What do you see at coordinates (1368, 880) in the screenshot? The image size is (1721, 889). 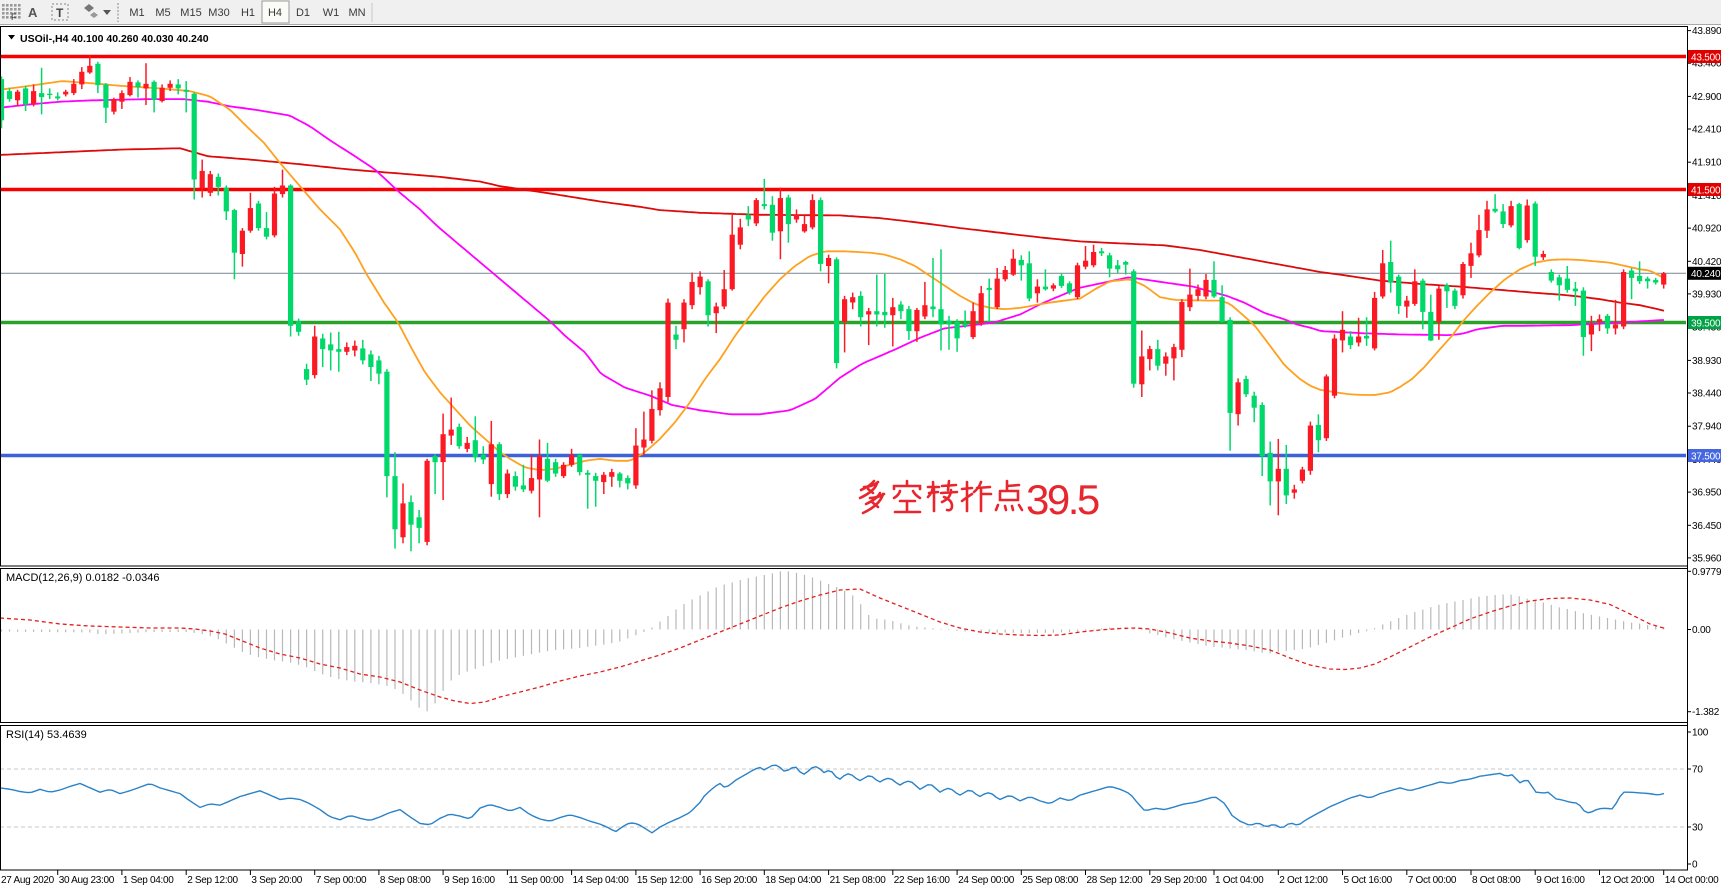 I see `svg-text: 5 Oct 16:00` at bounding box center [1368, 880].